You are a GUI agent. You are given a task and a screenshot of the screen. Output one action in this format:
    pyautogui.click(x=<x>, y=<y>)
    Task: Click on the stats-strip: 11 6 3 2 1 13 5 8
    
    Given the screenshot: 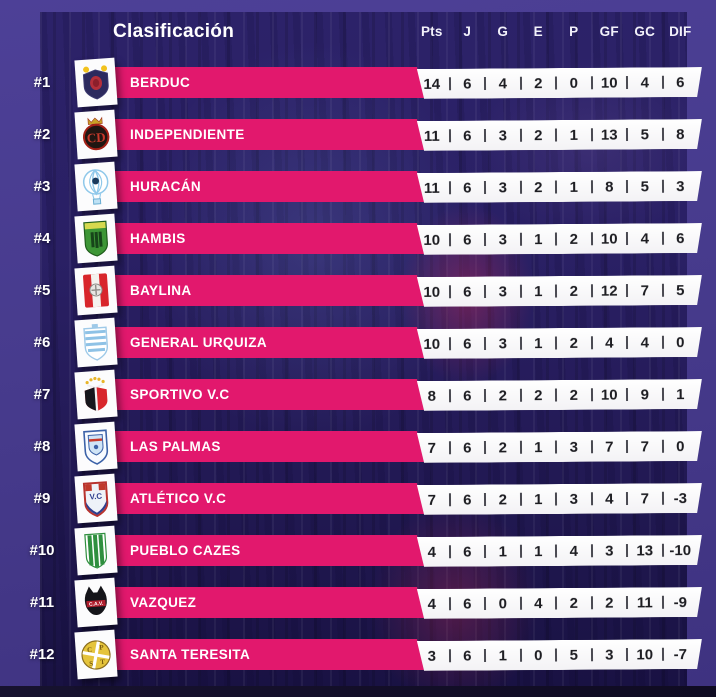 What is the action you would take?
    pyautogui.click(x=558, y=135)
    